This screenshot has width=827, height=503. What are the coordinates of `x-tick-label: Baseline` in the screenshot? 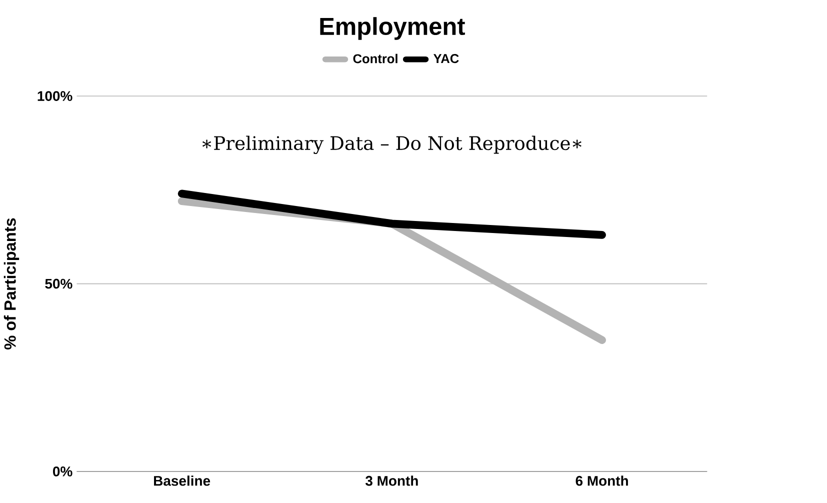 It's located at (182, 481).